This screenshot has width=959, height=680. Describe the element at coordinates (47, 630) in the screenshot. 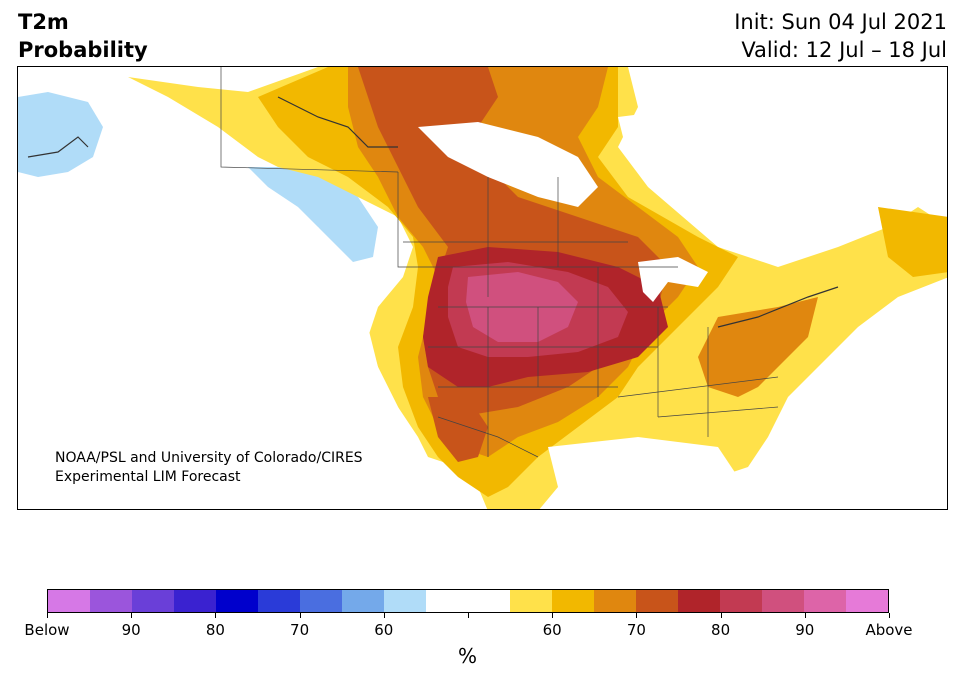

I see `colorbar-label: Below` at that location.